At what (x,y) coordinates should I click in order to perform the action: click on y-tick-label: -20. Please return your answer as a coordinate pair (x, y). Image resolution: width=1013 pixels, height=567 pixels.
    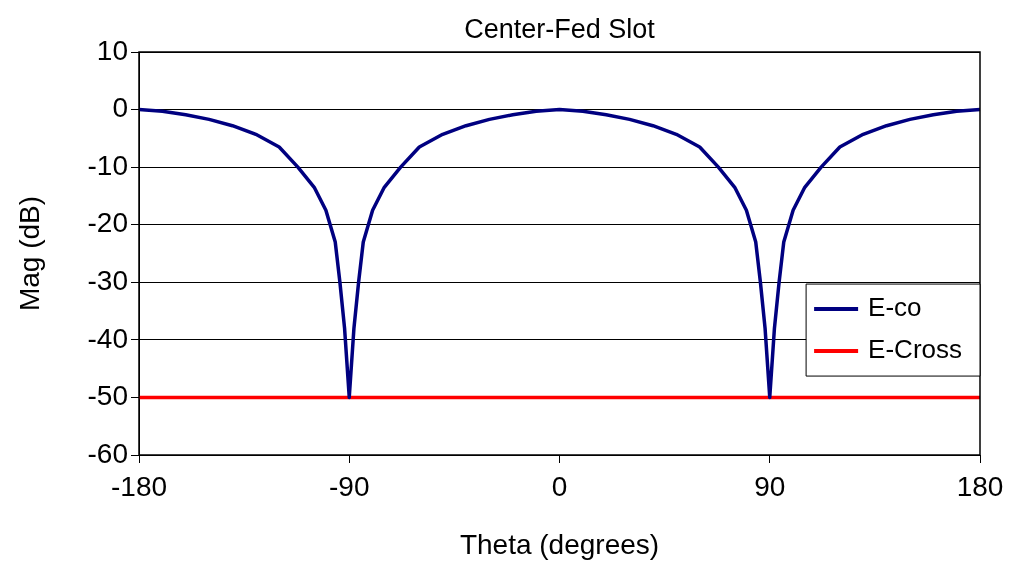
    Looking at the image, I should click on (107, 223).